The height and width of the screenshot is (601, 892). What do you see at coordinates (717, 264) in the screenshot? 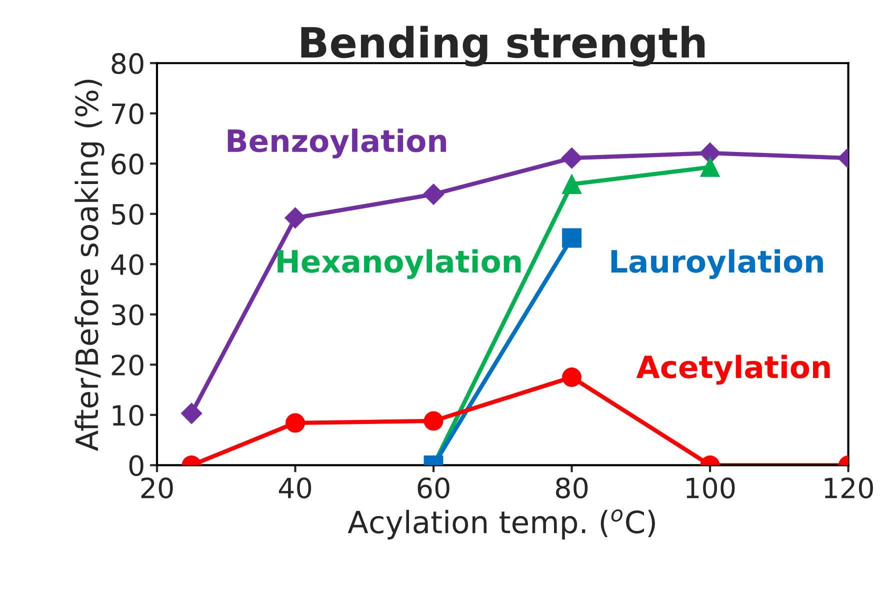
I see `series-label: Lauroylation` at bounding box center [717, 264].